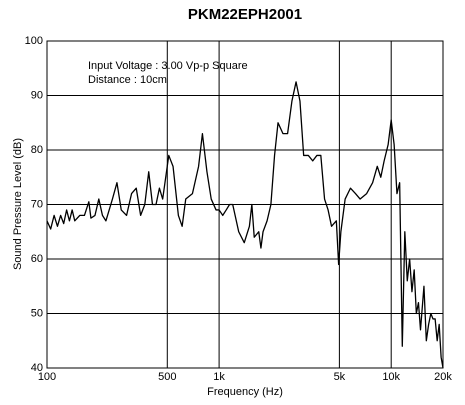 The image size is (465, 405). I want to click on x-tick-label: 5k, so click(340, 377).